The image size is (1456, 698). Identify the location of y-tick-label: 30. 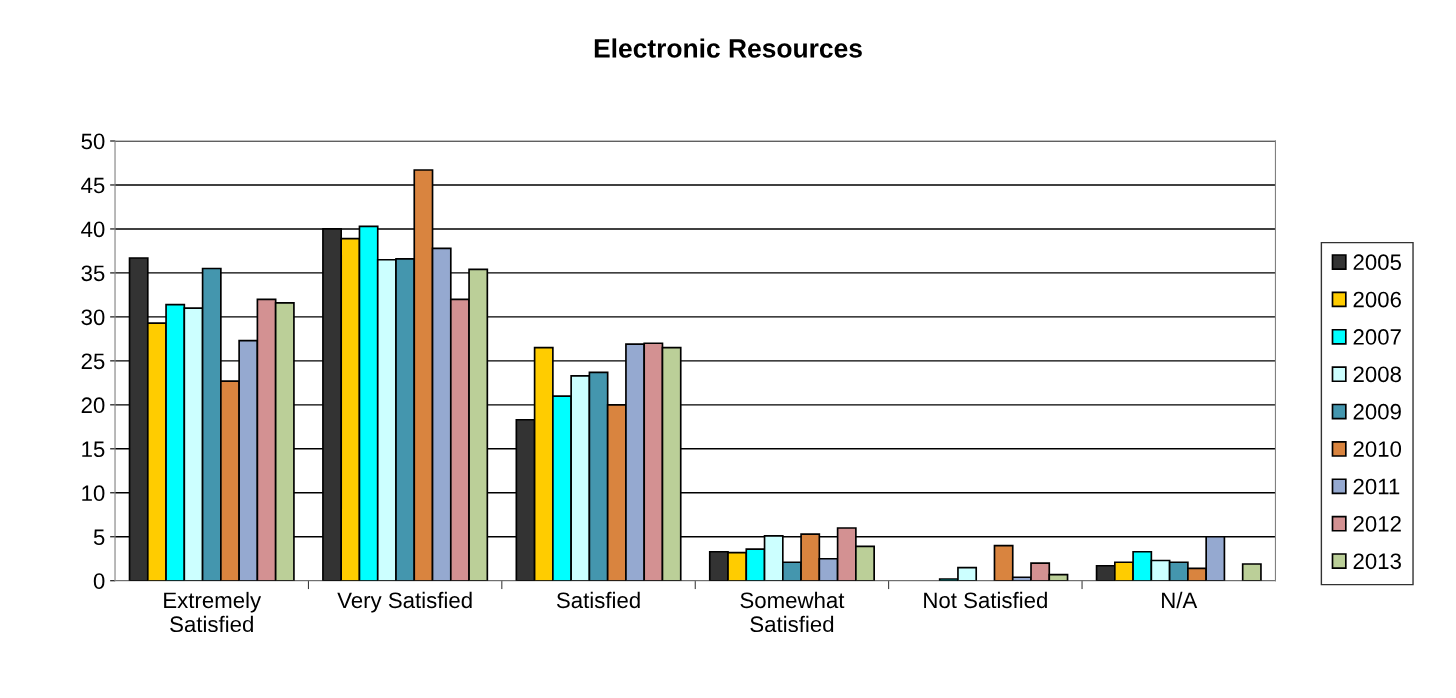
(93, 317).